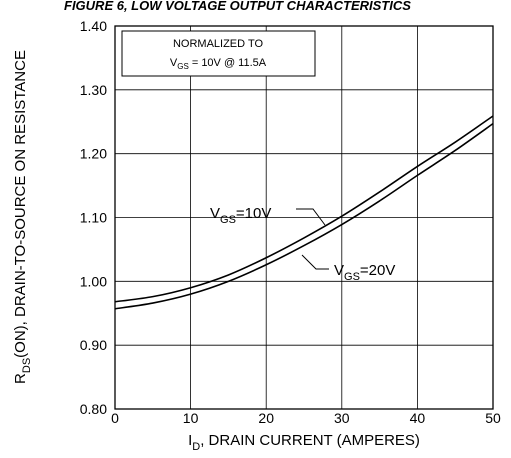 Image resolution: width=511 pixels, height=458 pixels. Describe the element at coordinates (115, 418) in the screenshot. I see `x-tick-label: 0` at that location.